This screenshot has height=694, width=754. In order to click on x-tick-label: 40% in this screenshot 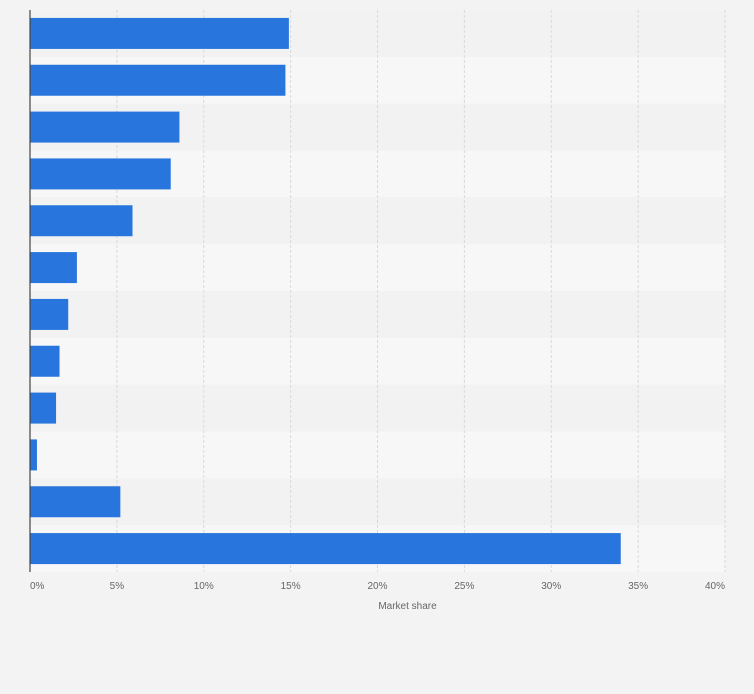, I will do `click(715, 586)`.